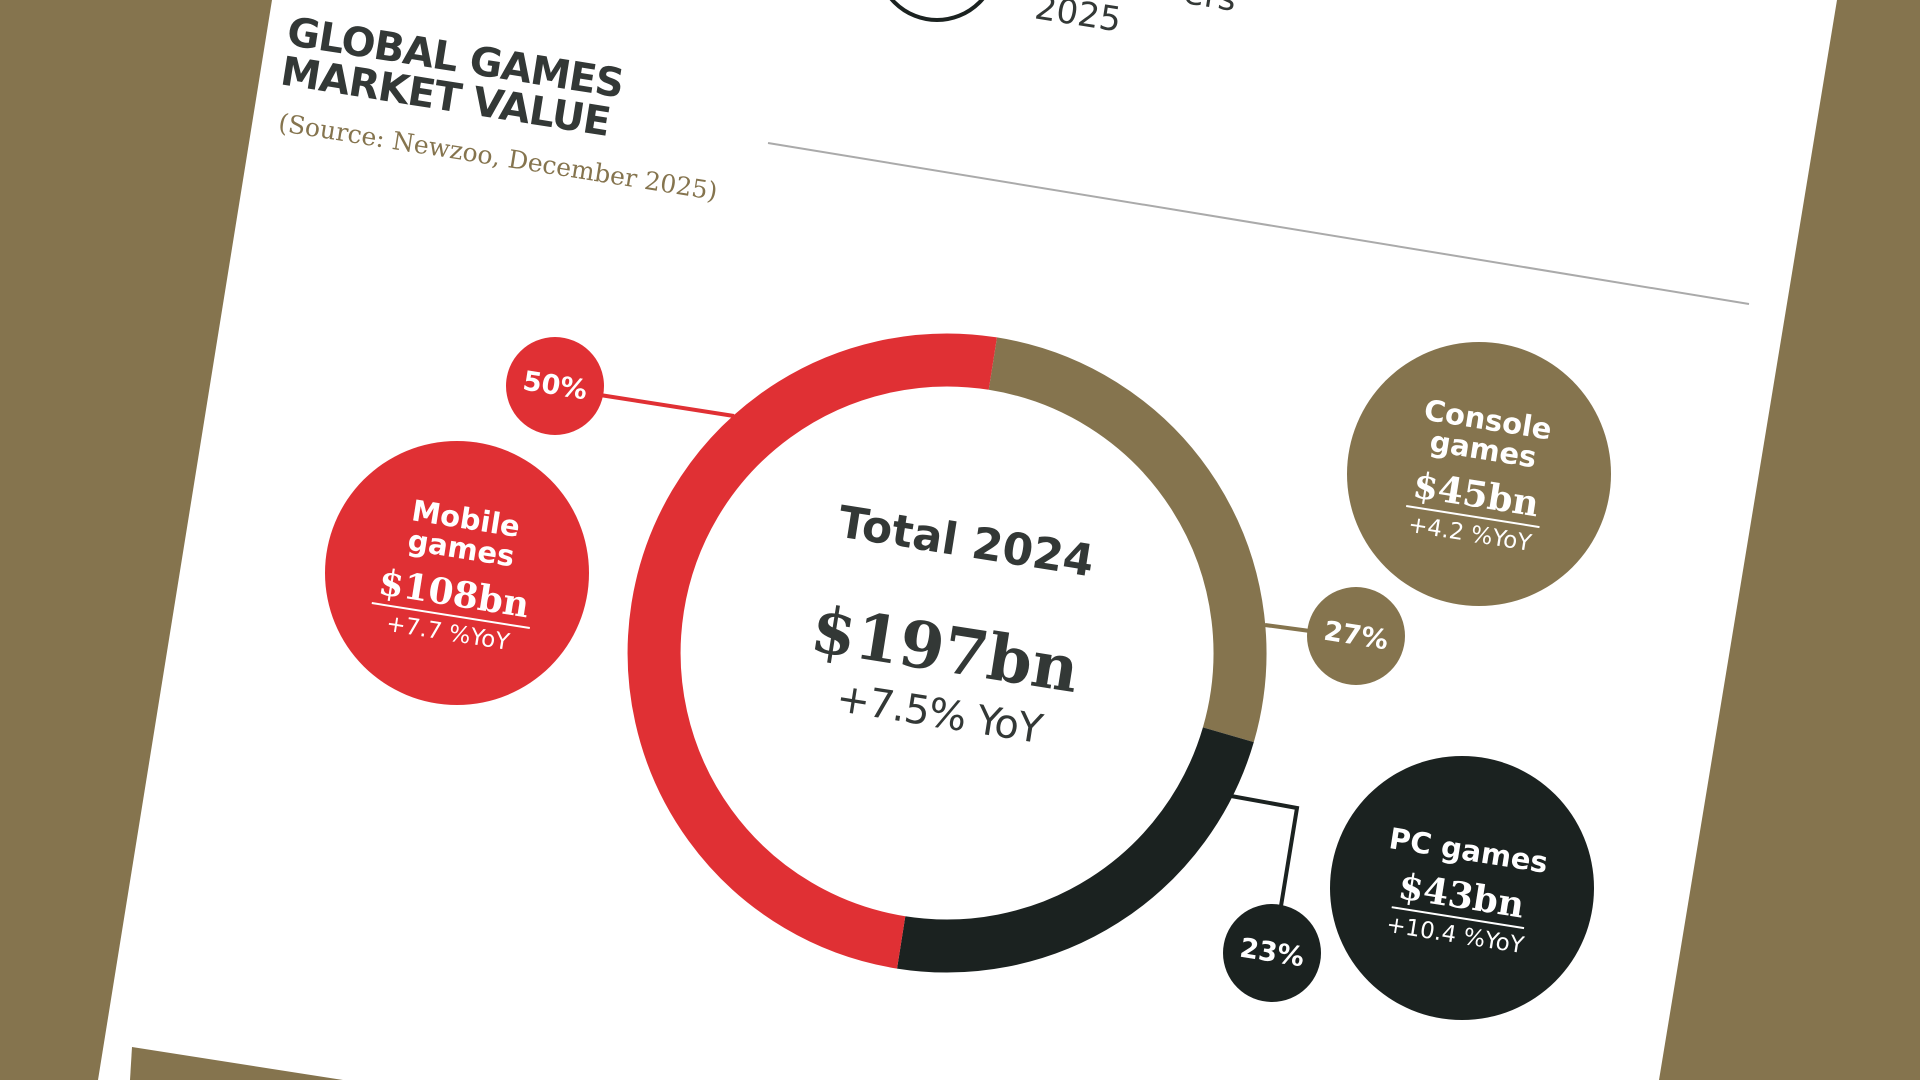 The image size is (1920, 1080). I want to click on pct-bubble-mobile, so click(555, 386).